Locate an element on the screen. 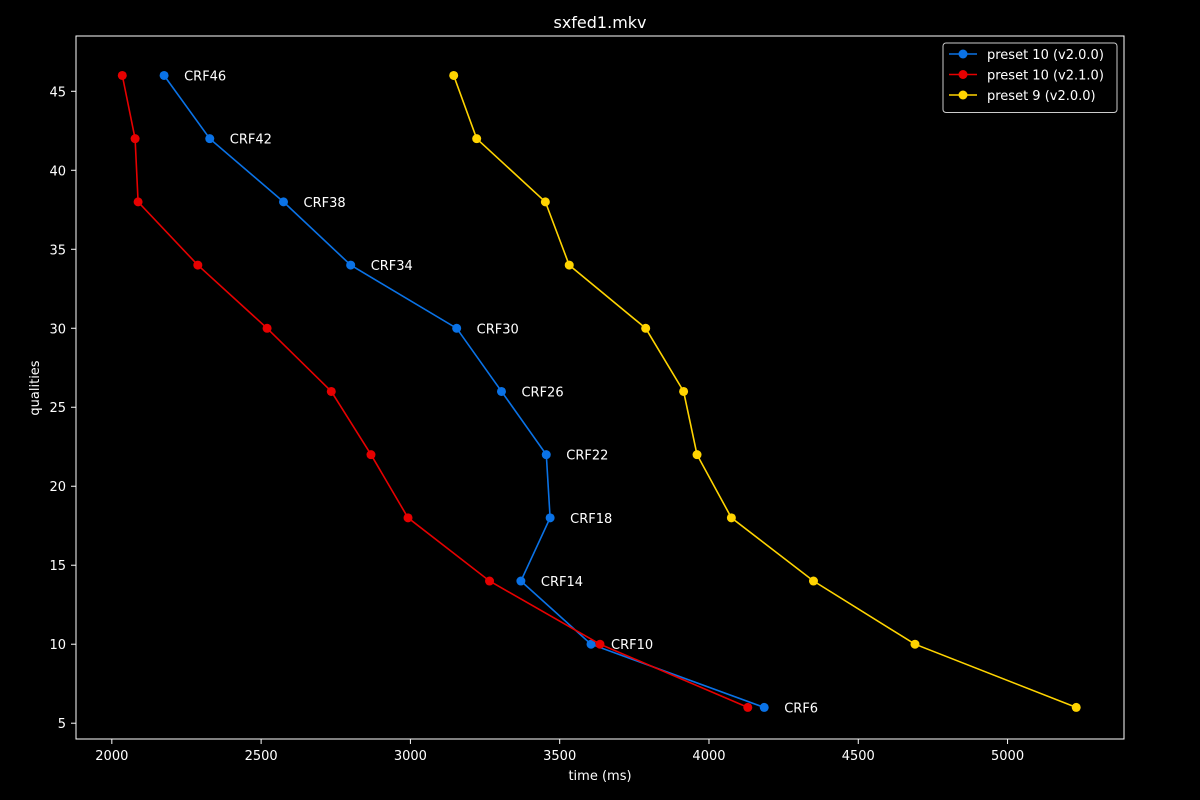 The width and height of the screenshot is (1200, 800). x-axis: 2000 2500 3000 3500 4000 4500 5000 is located at coordinates (559, 751).